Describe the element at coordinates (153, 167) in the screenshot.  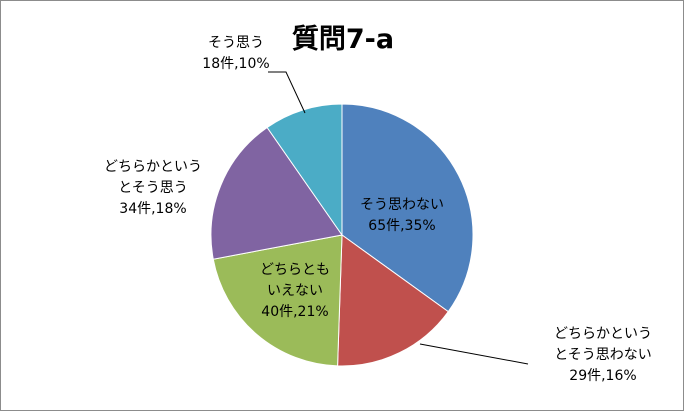
I see `slice-label-3: どちらかという` at that location.